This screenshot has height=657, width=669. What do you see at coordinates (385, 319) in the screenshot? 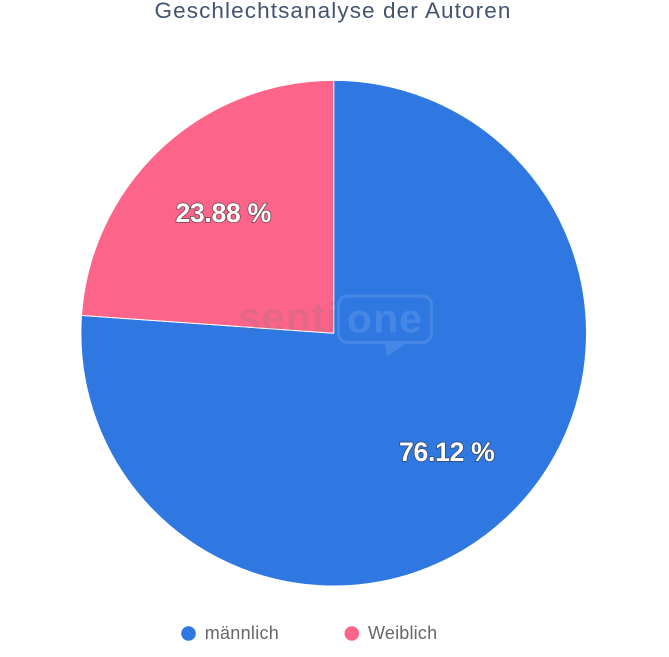
I see `svg-text: one` at bounding box center [385, 319].